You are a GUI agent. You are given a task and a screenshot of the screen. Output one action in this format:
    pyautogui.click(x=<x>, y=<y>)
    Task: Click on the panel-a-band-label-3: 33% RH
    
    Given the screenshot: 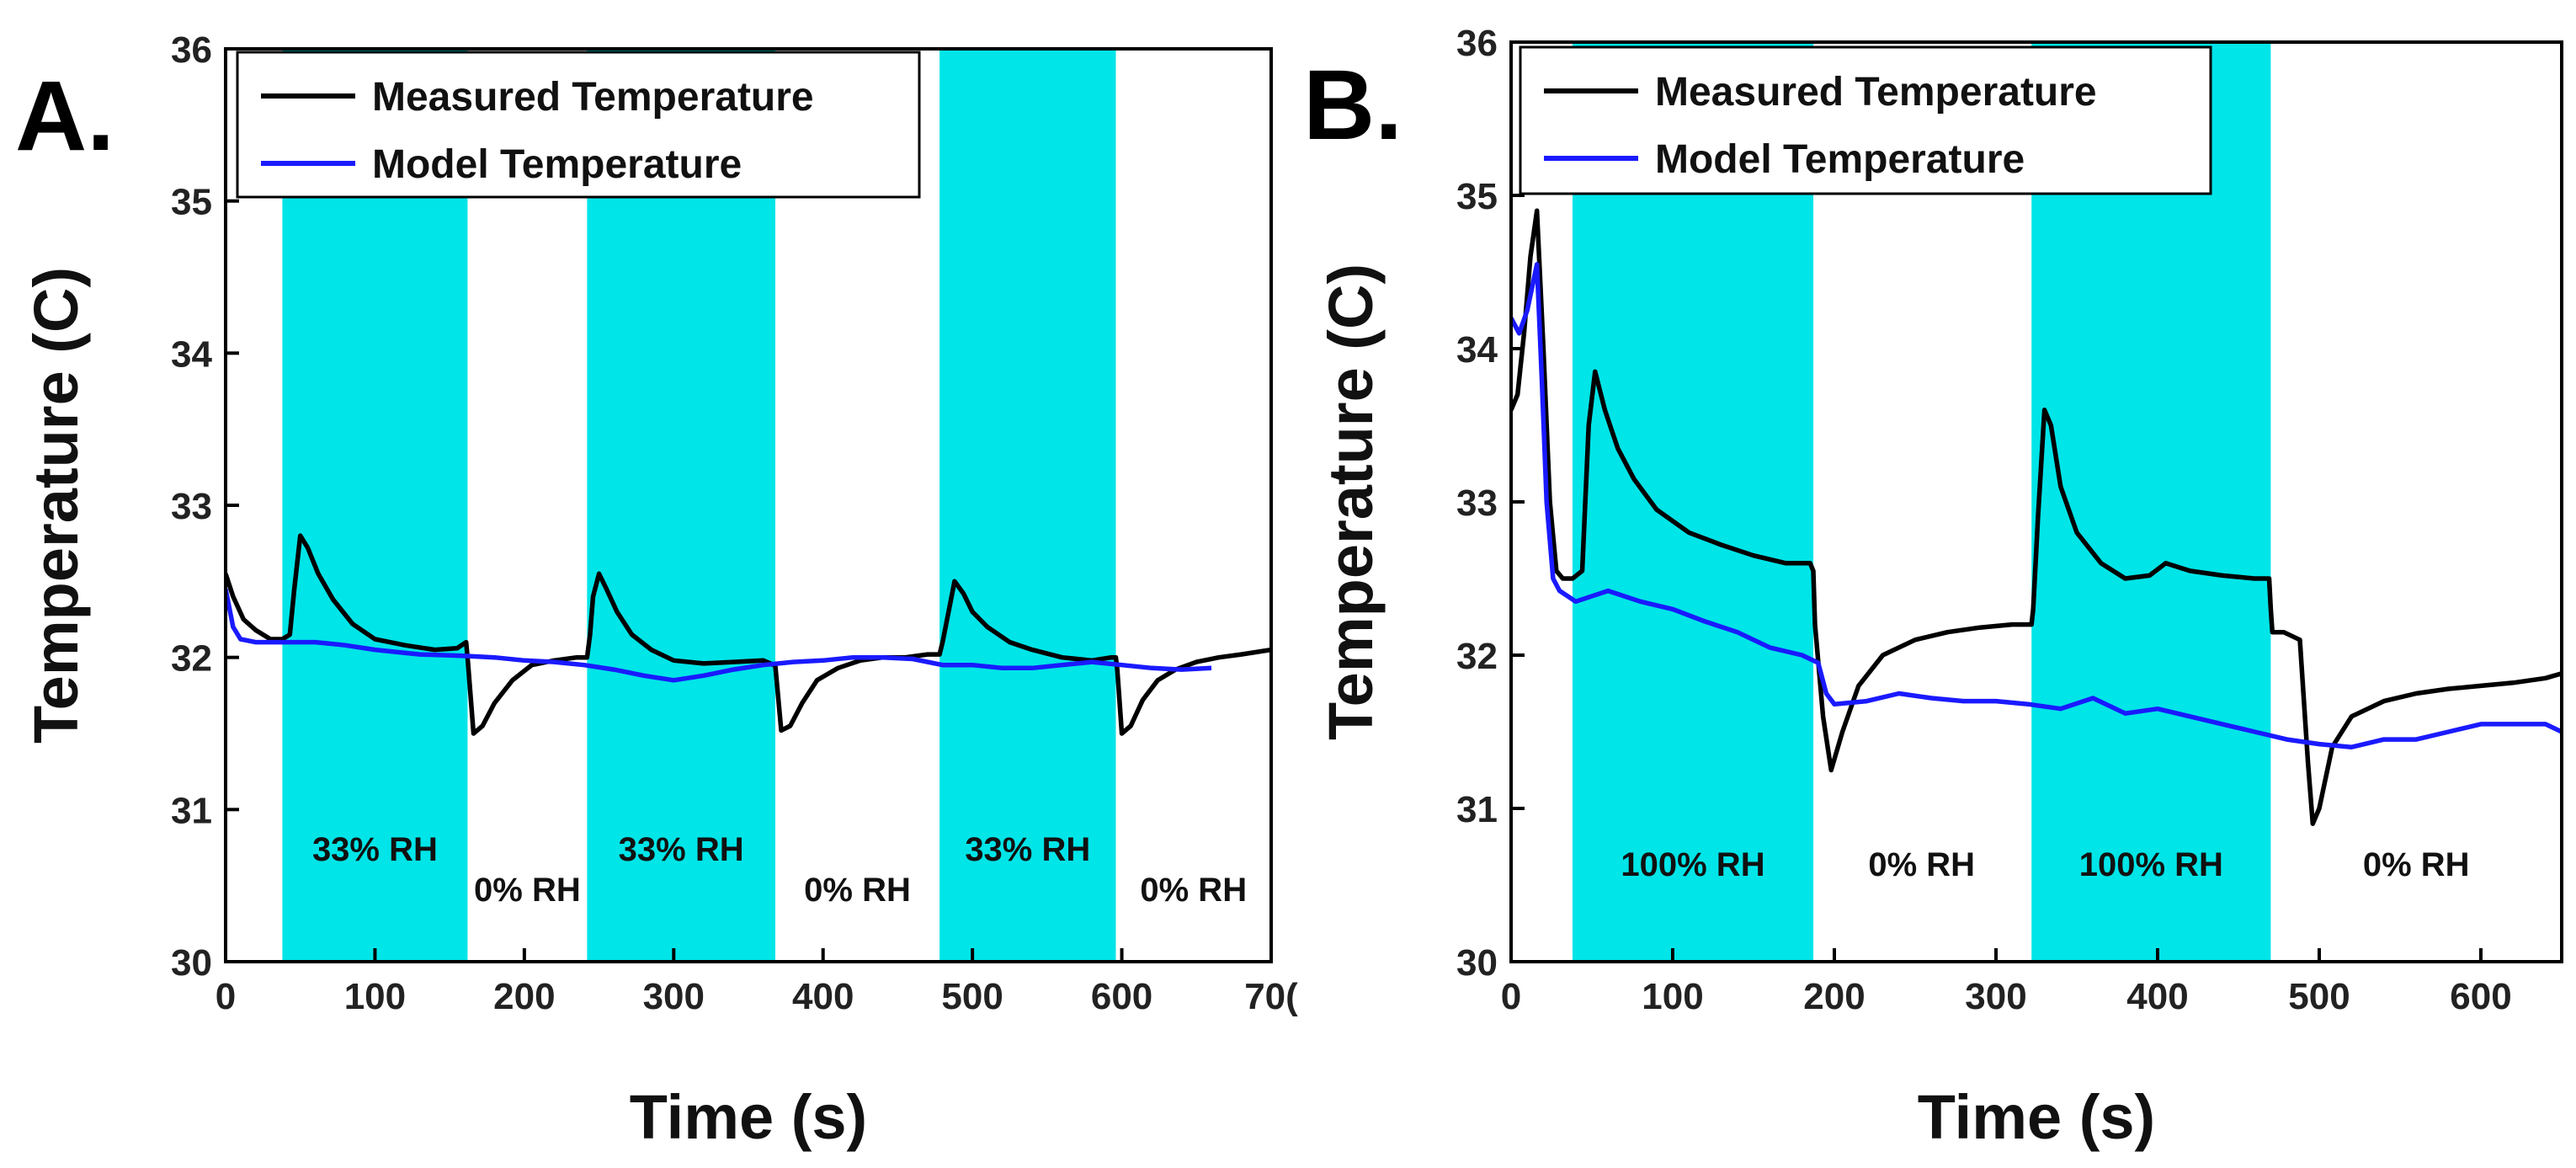 What is the action you would take?
    pyautogui.click(x=1028, y=849)
    